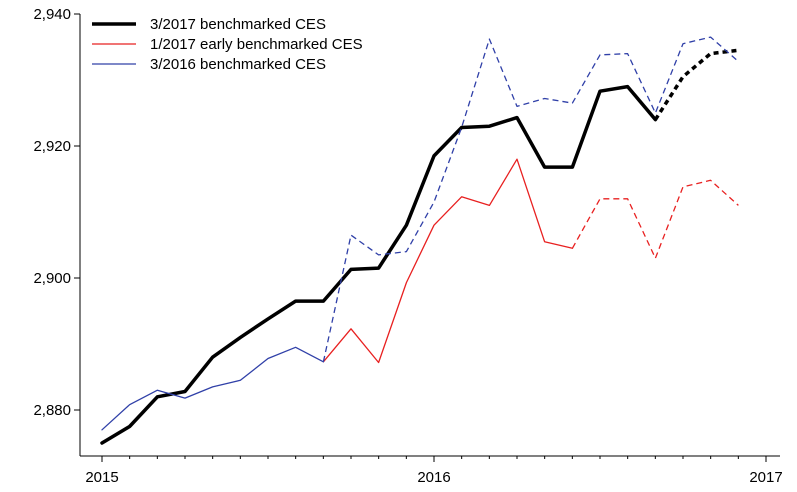 The width and height of the screenshot is (797, 492). I want to click on y-tick-label: 2,940, so click(52, 14).